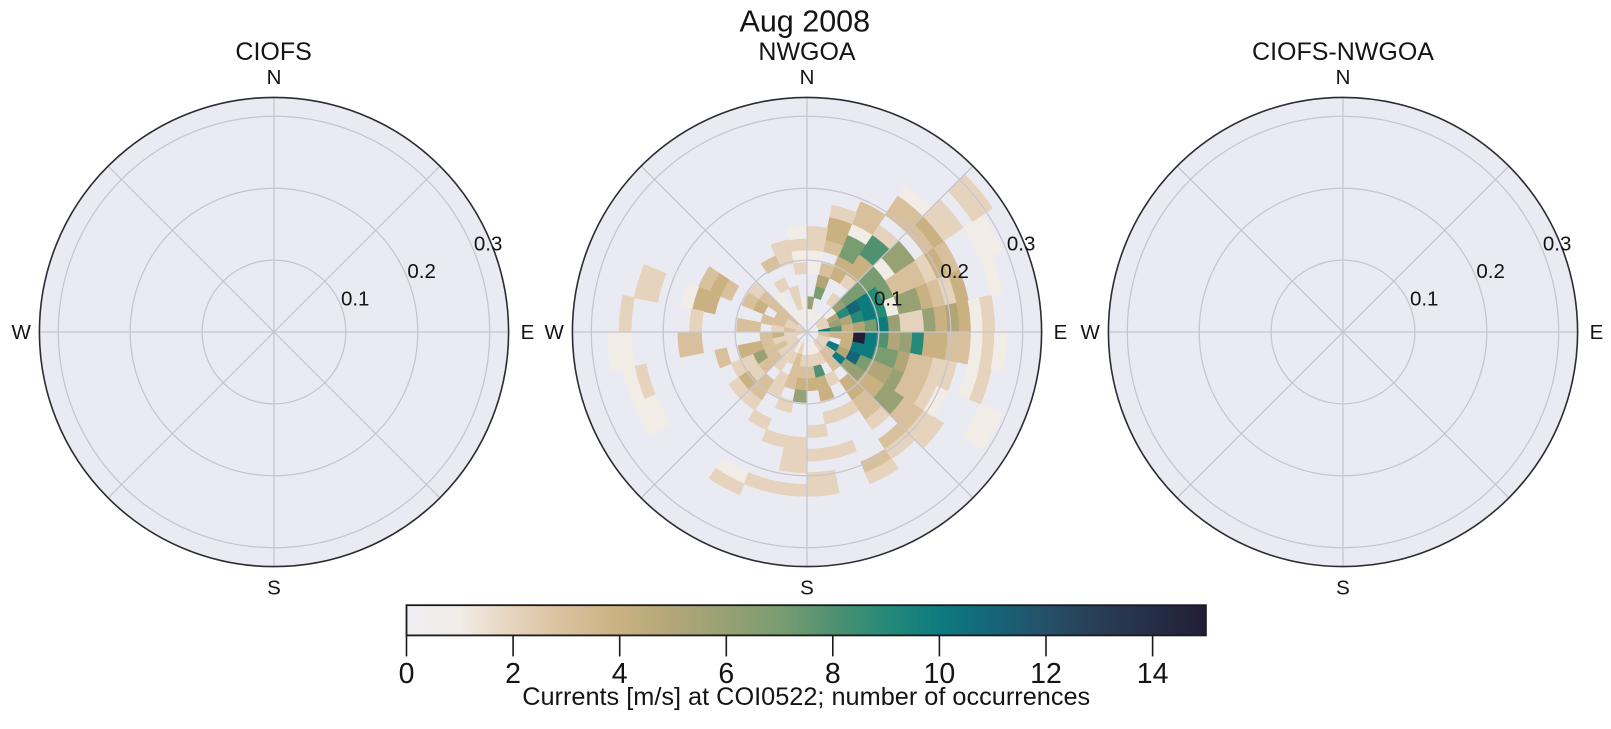 This screenshot has height=729, width=1611. Describe the element at coordinates (833, 674) in the screenshot. I see `svg-text: 8` at that location.